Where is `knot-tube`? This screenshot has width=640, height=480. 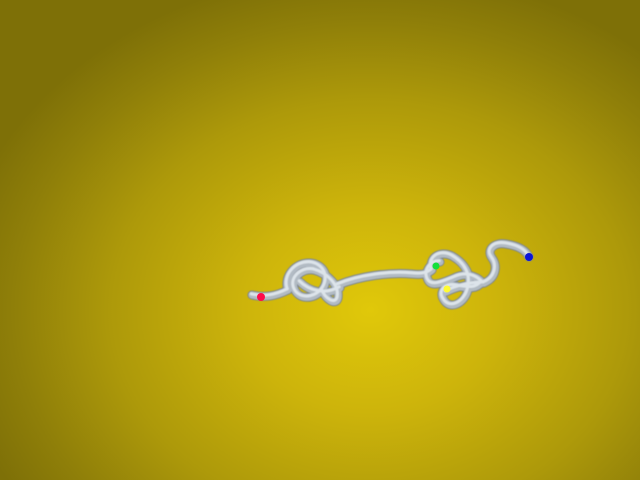 knot-tube is located at coordinates (390, 274).